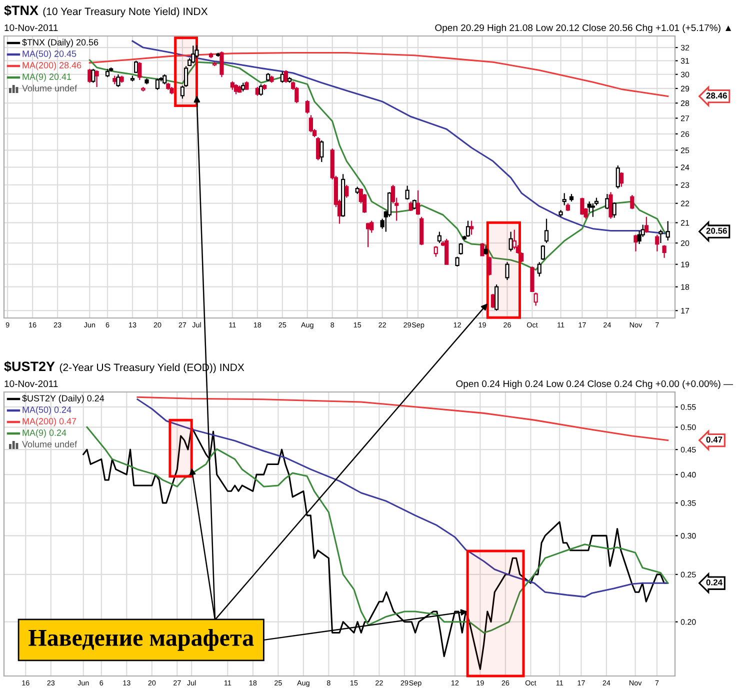  I want to click on legend-label: $UST2Y (Daily) 0.24, so click(63, 399).